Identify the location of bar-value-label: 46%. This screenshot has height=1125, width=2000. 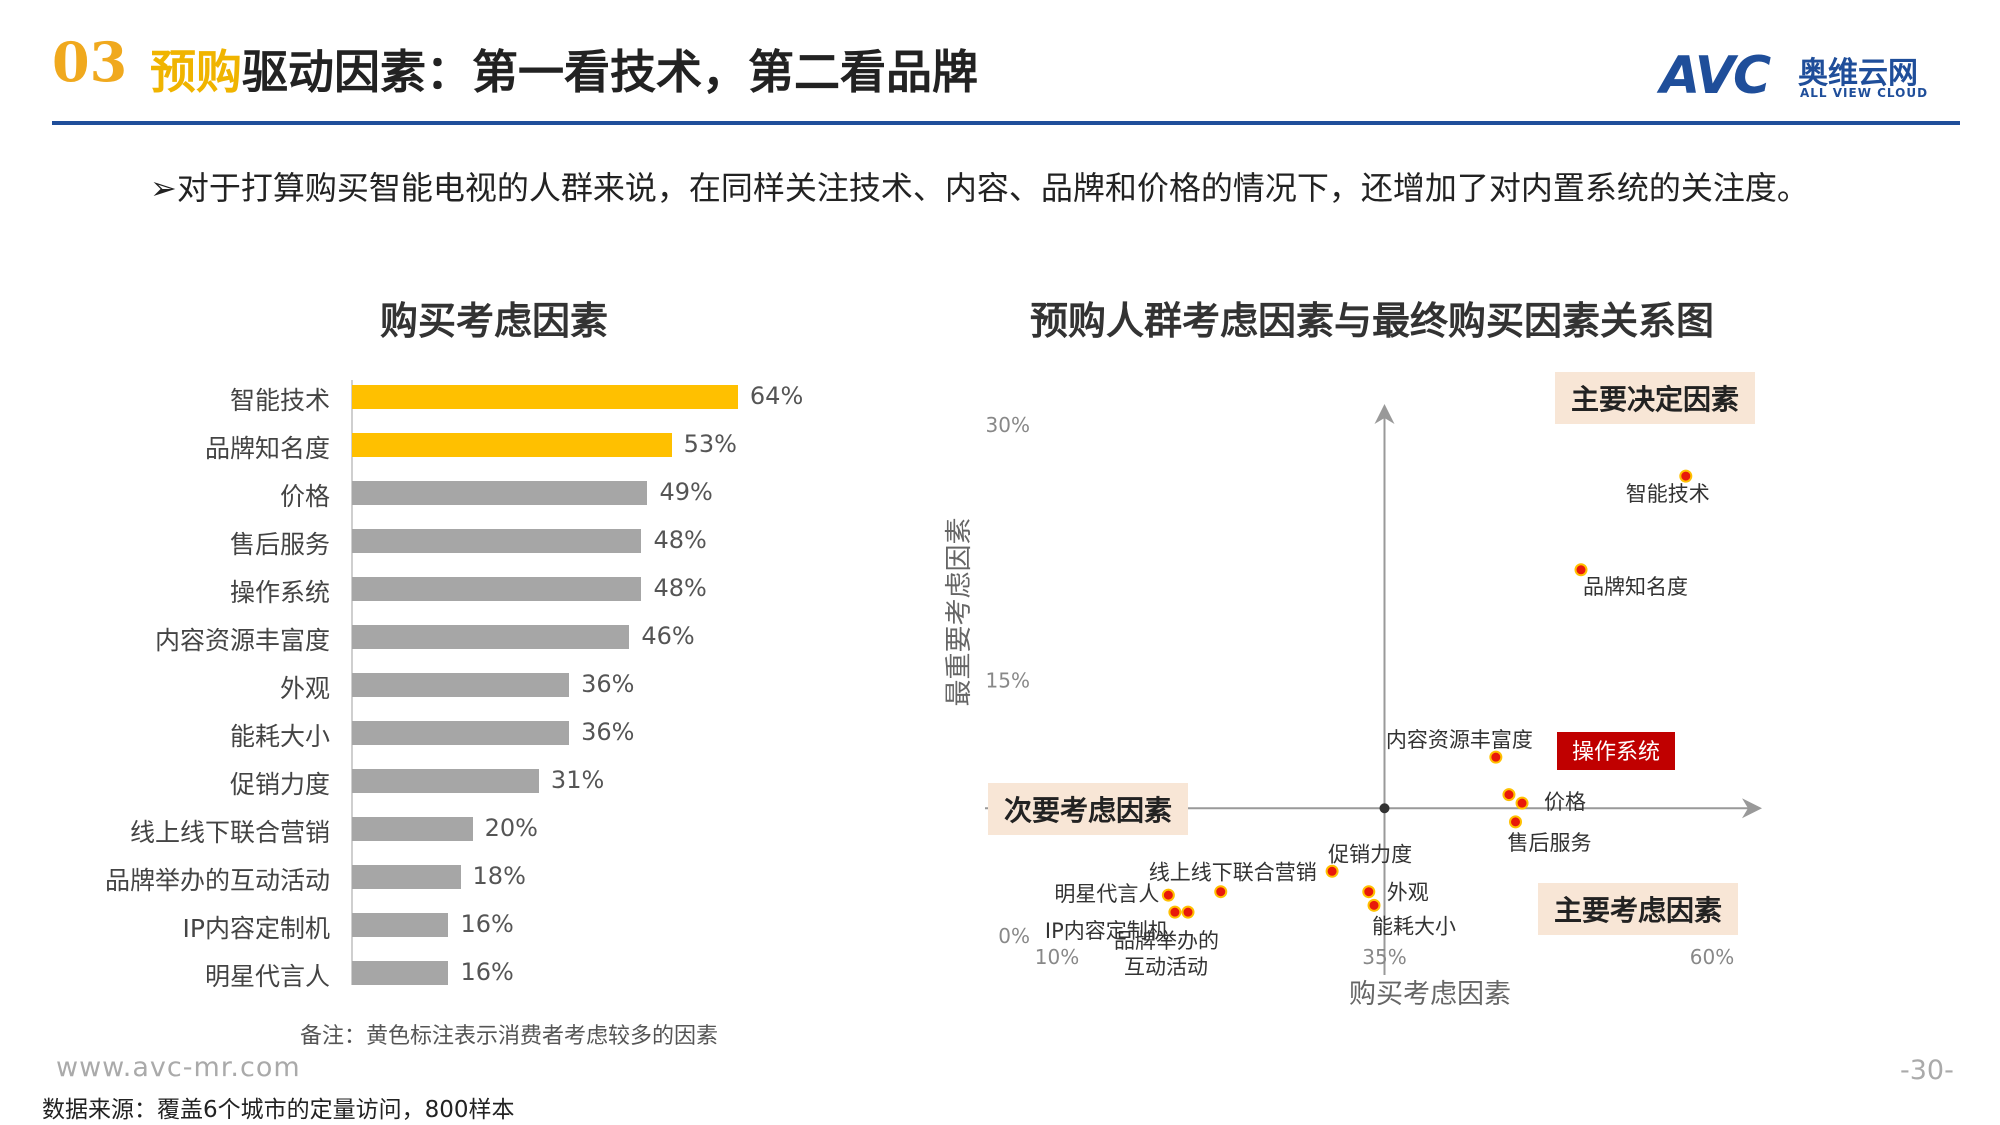
(668, 636).